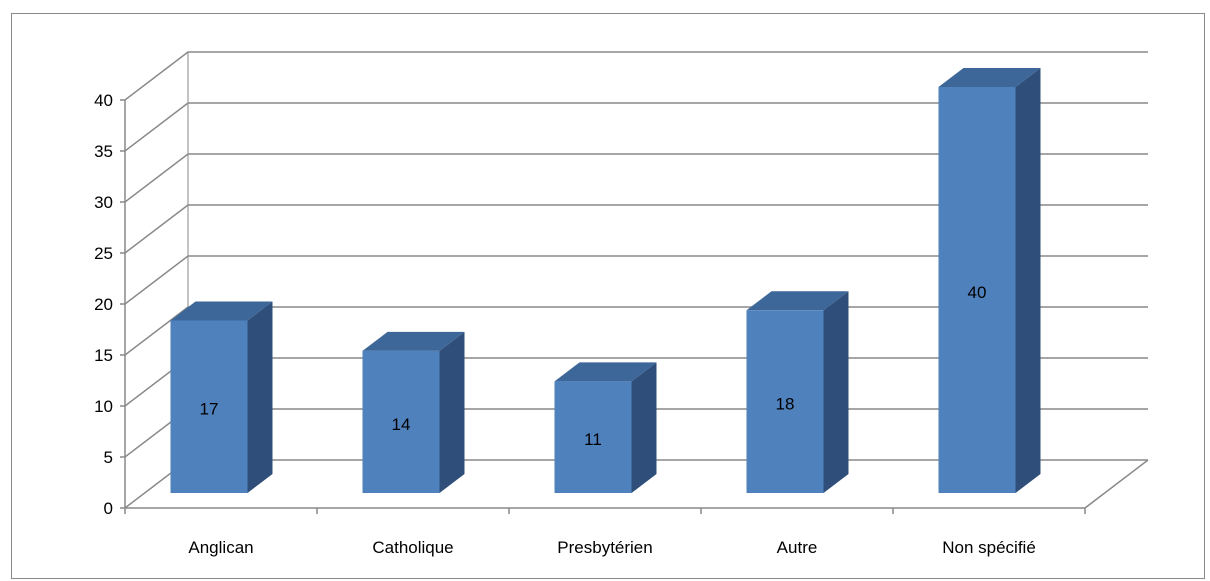 The width and height of the screenshot is (1210, 581). Describe the element at coordinates (103, 355) in the screenshot. I see `y-tick-label: 15` at that location.